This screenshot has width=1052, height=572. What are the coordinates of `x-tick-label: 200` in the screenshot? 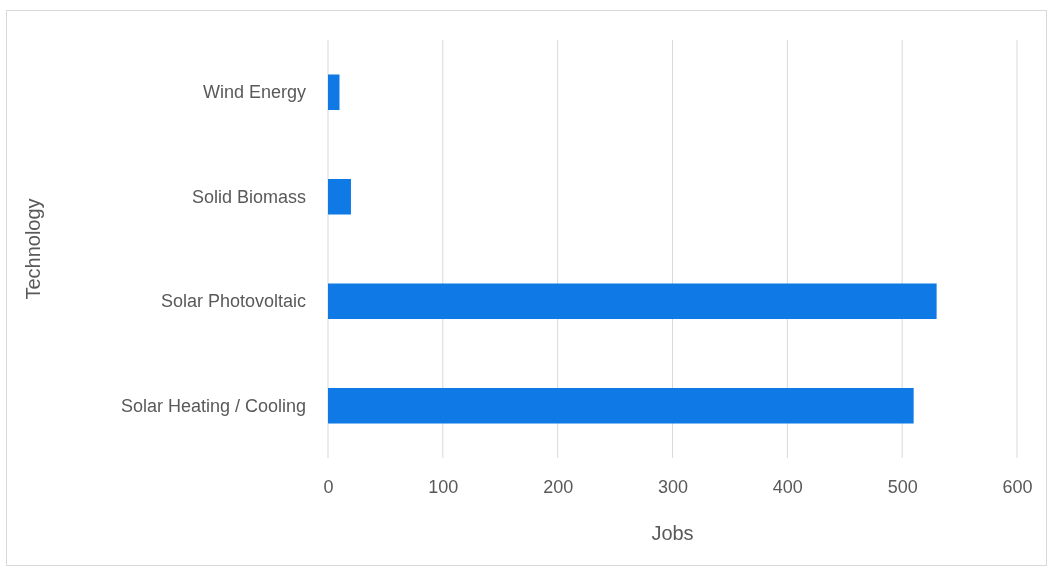 It's located at (558, 486).